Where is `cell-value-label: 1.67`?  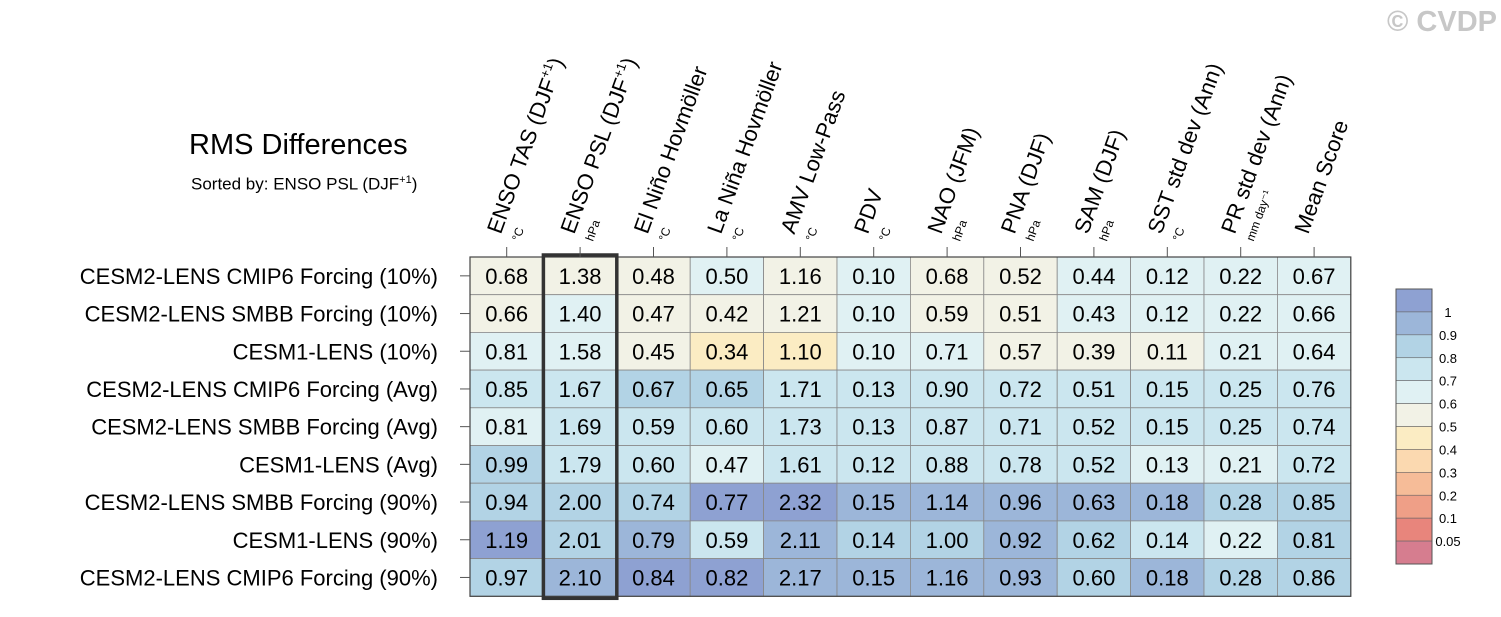 cell-value-label: 1.67 is located at coordinates (580, 389).